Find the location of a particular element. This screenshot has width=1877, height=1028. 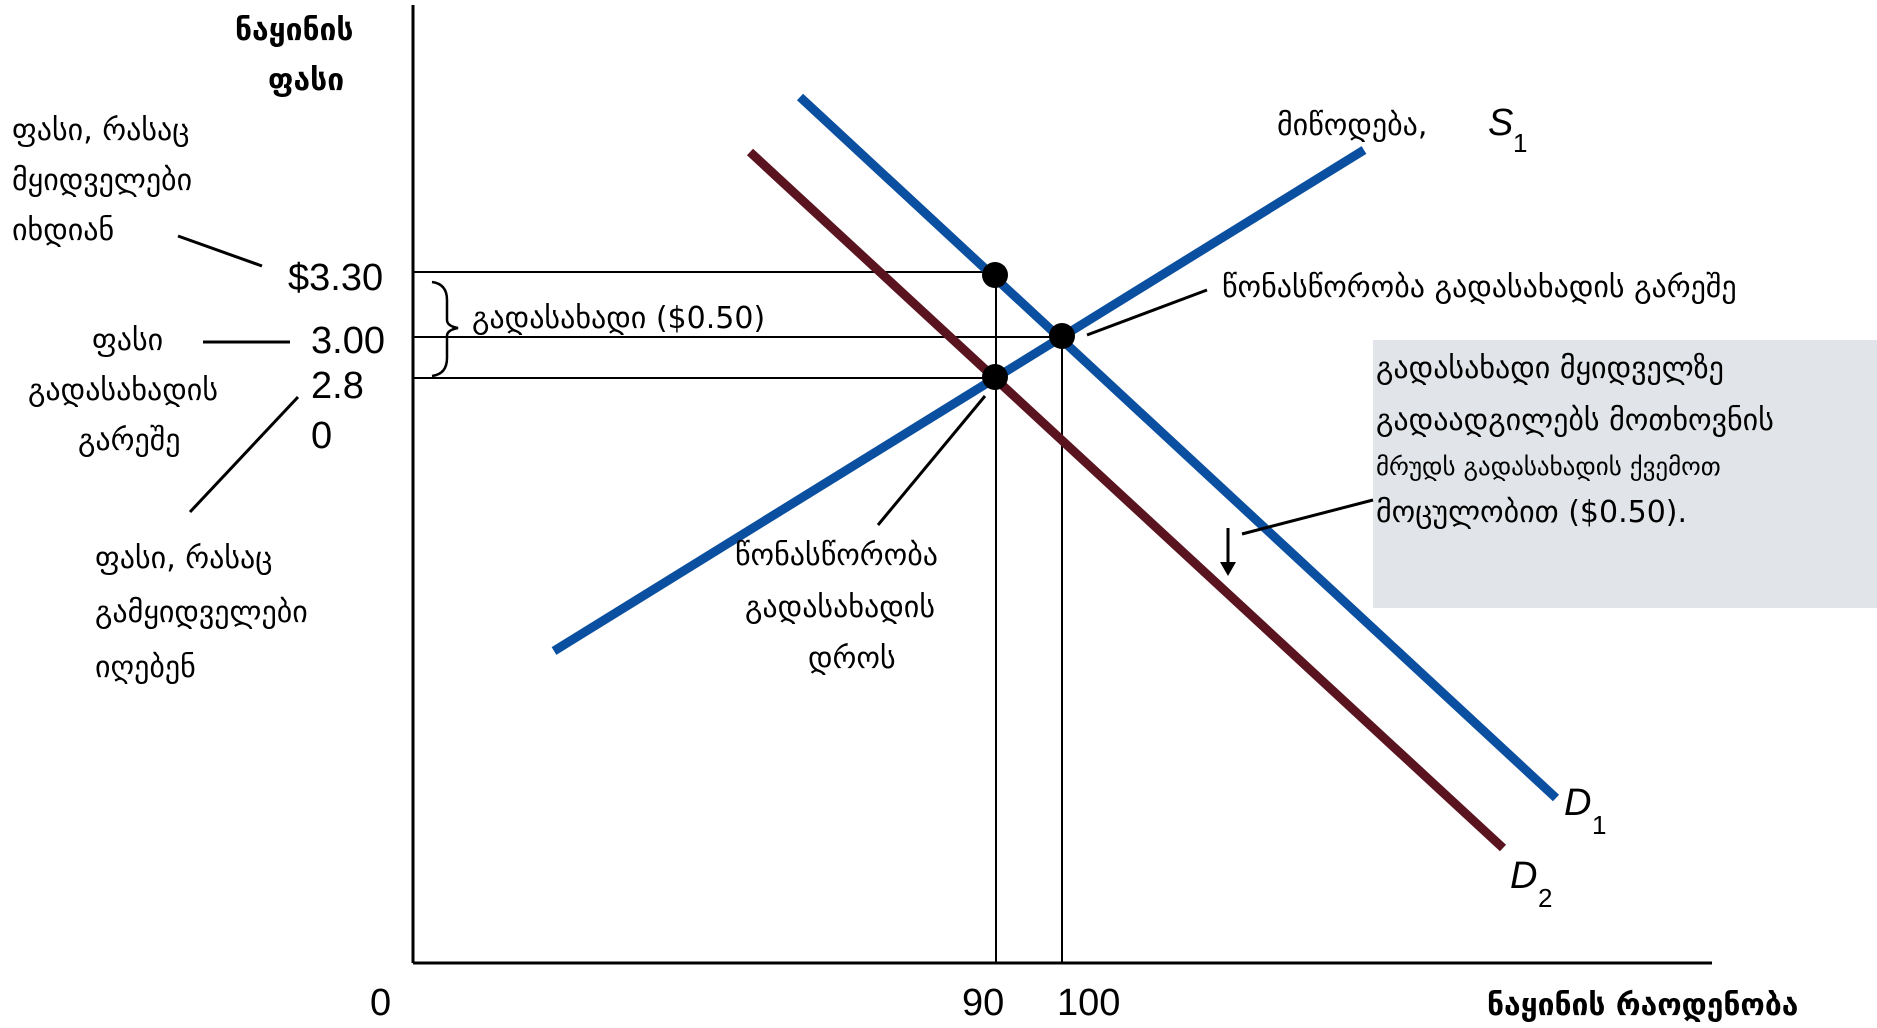

y-tick-330: $3.30 is located at coordinates (335, 278).